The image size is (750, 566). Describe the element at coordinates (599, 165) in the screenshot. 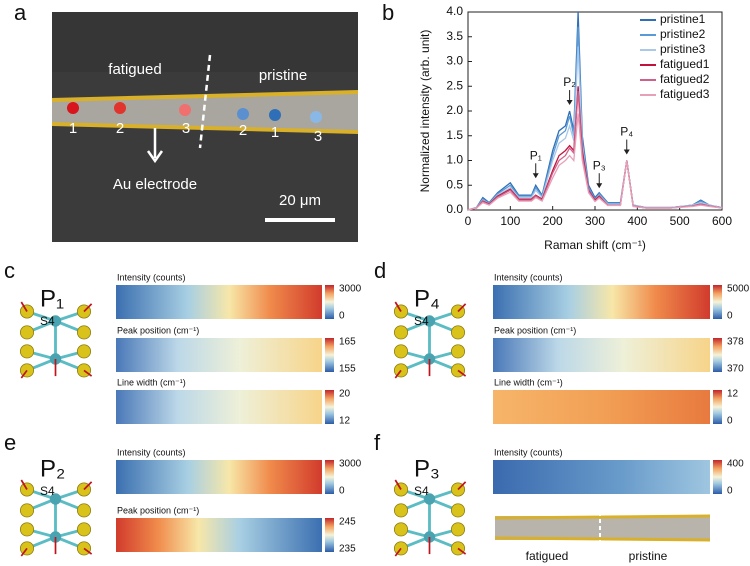

I see `annotation: P₃` at that location.